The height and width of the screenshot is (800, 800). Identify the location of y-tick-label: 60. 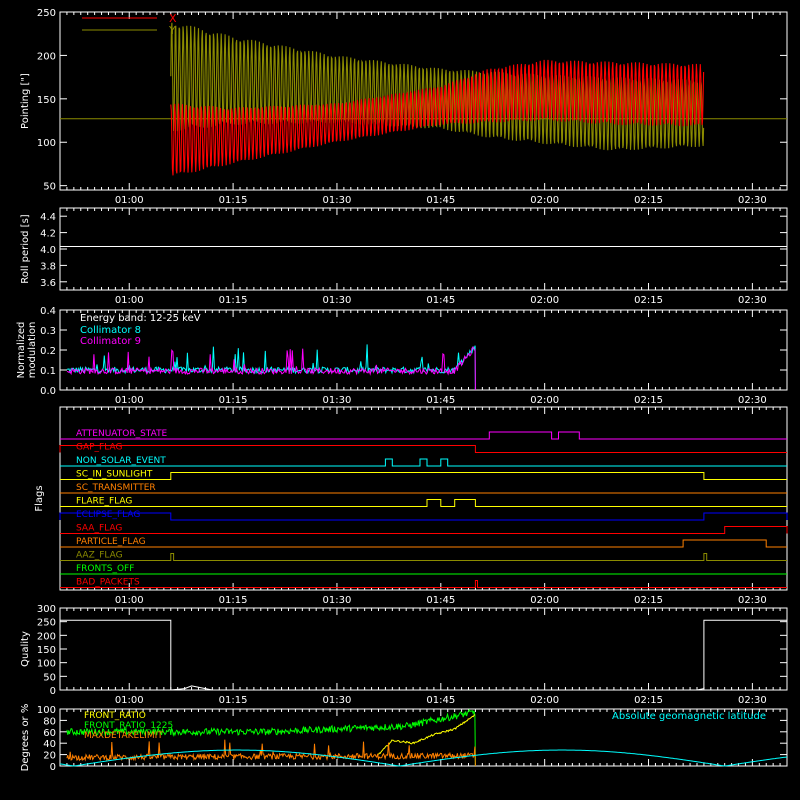
(49, 733).